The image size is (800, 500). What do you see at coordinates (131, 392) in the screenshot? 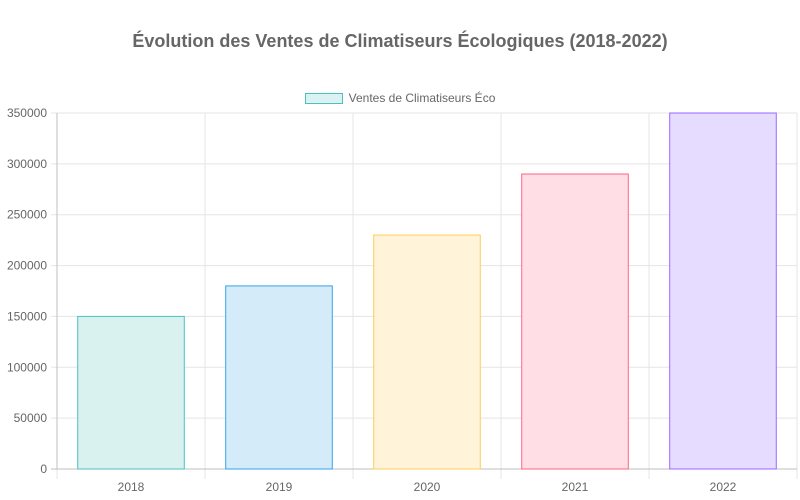
I see `bar-2018` at bounding box center [131, 392].